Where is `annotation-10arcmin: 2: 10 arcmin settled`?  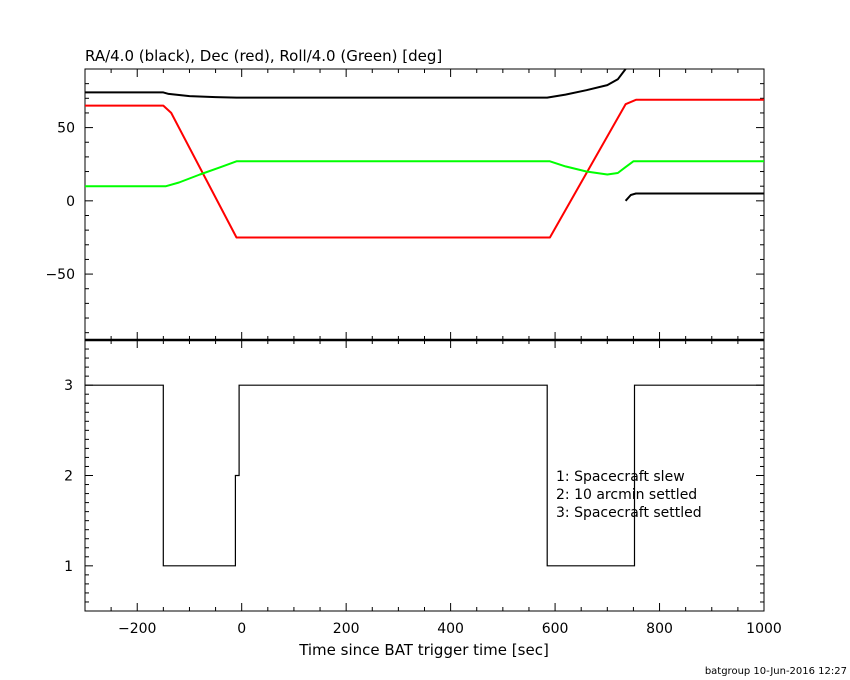
annotation-10arcmin: 2: 10 arcmin settled is located at coordinates (626, 495).